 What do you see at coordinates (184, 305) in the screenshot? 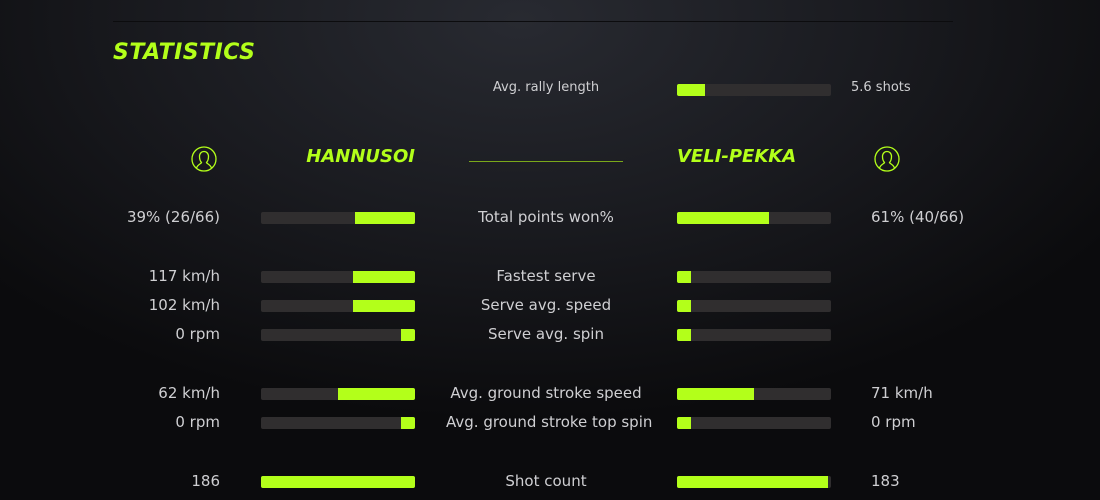
I see `left-value: 102 km/h` at bounding box center [184, 305].